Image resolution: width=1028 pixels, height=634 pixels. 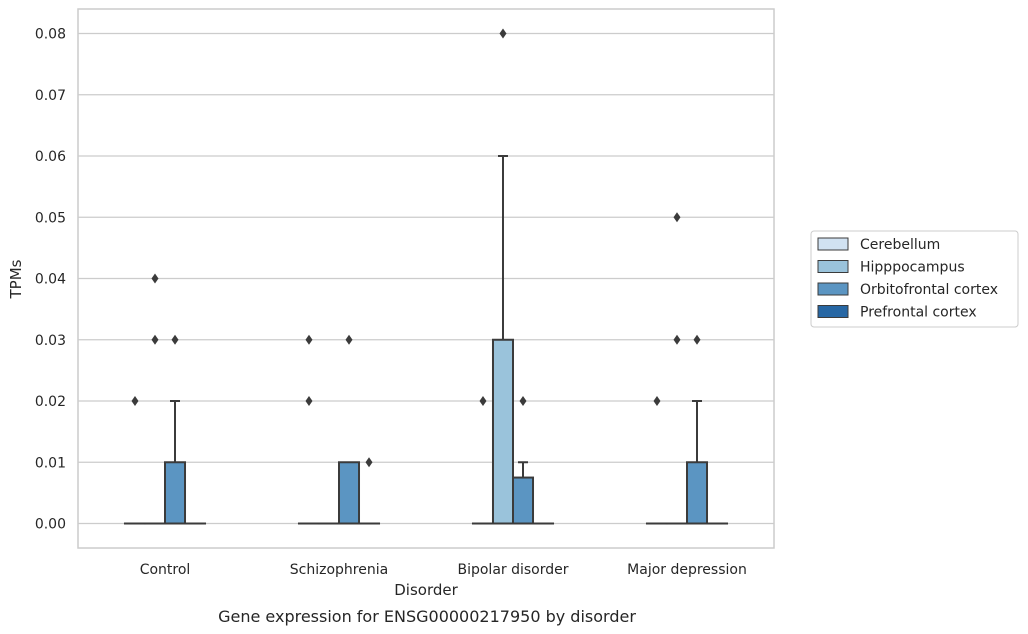 I want to click on legend-label: Cerebellum, so click(x=900, y=245).